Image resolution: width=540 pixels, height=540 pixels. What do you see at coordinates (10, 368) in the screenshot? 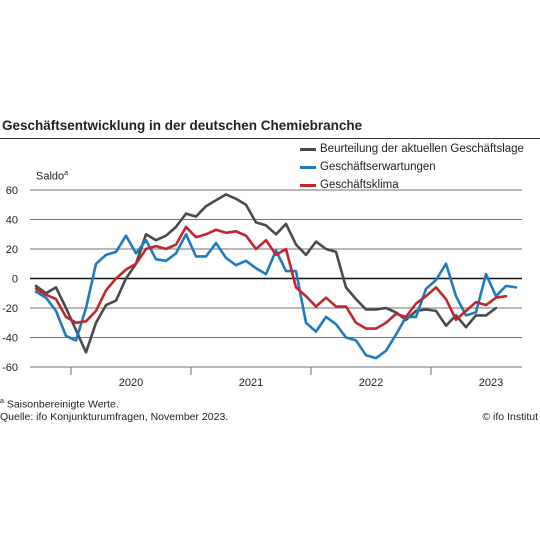
I see `y-tick-label: -60` at bounding box center [10, 368].